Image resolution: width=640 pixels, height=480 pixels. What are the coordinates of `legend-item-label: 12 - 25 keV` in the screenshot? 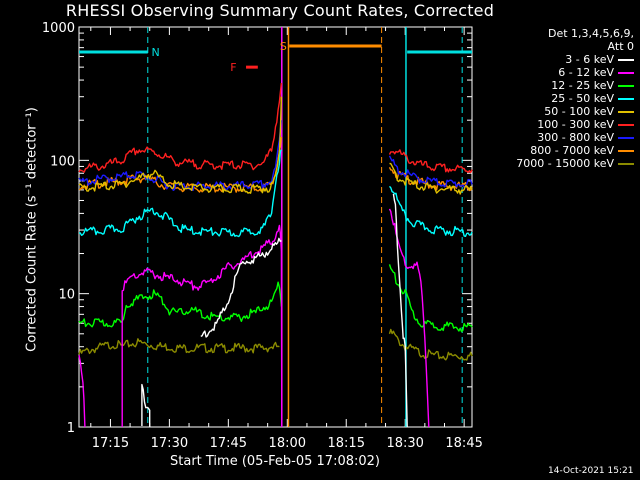 It's located at (582, 85).